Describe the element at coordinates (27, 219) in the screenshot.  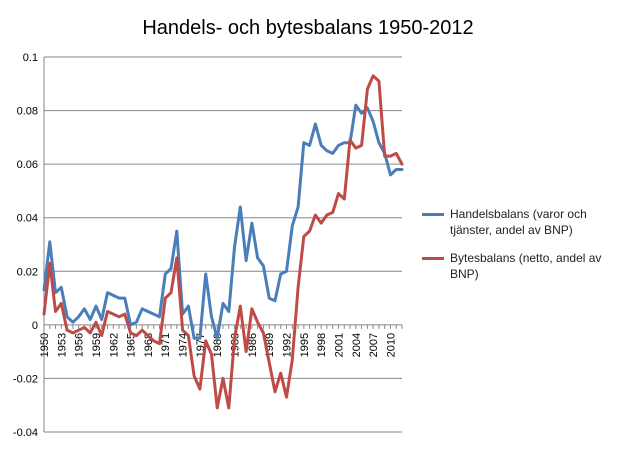
I see `y-tick-label: 0.04` at that location.